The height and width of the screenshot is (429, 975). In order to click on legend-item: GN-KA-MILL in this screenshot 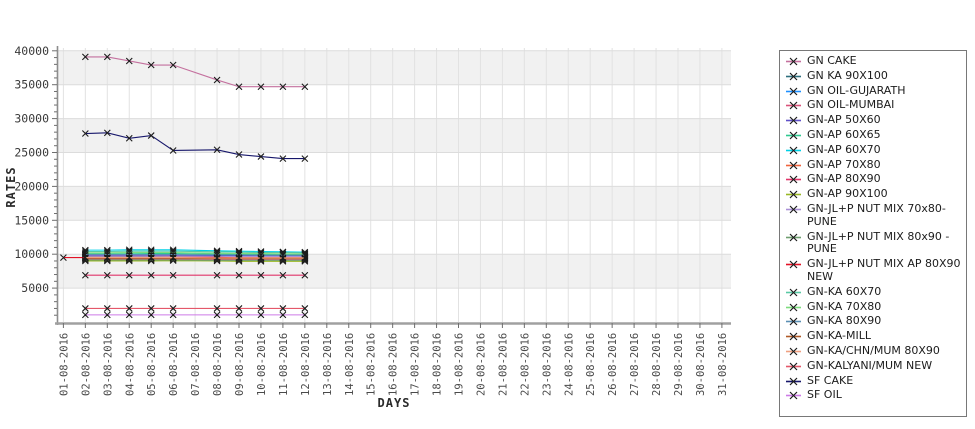, I will do `click(873, 336)`.